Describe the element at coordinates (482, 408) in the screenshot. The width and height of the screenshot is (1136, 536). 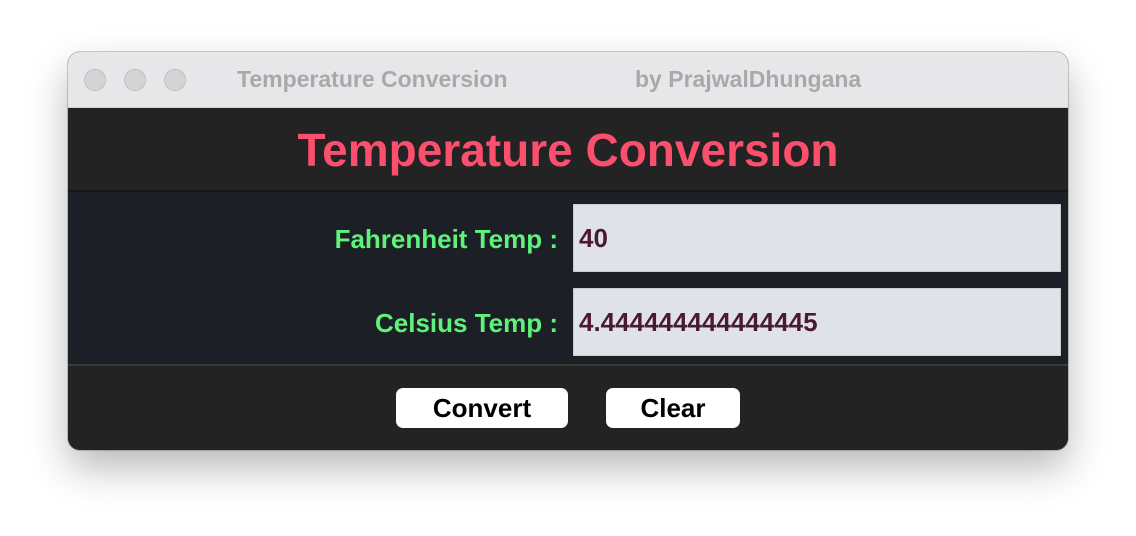
I see `convert-button: Convert` at that location.